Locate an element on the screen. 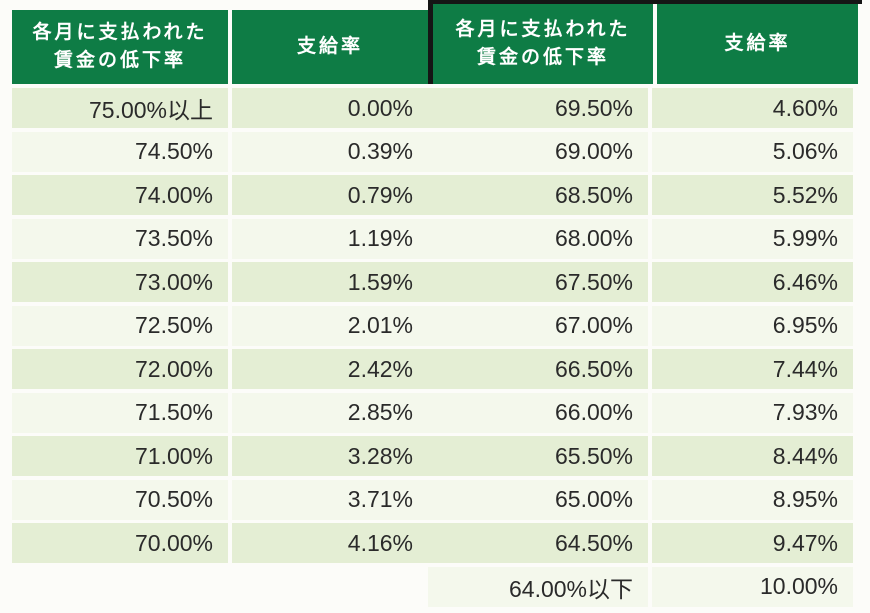  table-row: 73.00% 1.59% is located at coordinates (220, 282).